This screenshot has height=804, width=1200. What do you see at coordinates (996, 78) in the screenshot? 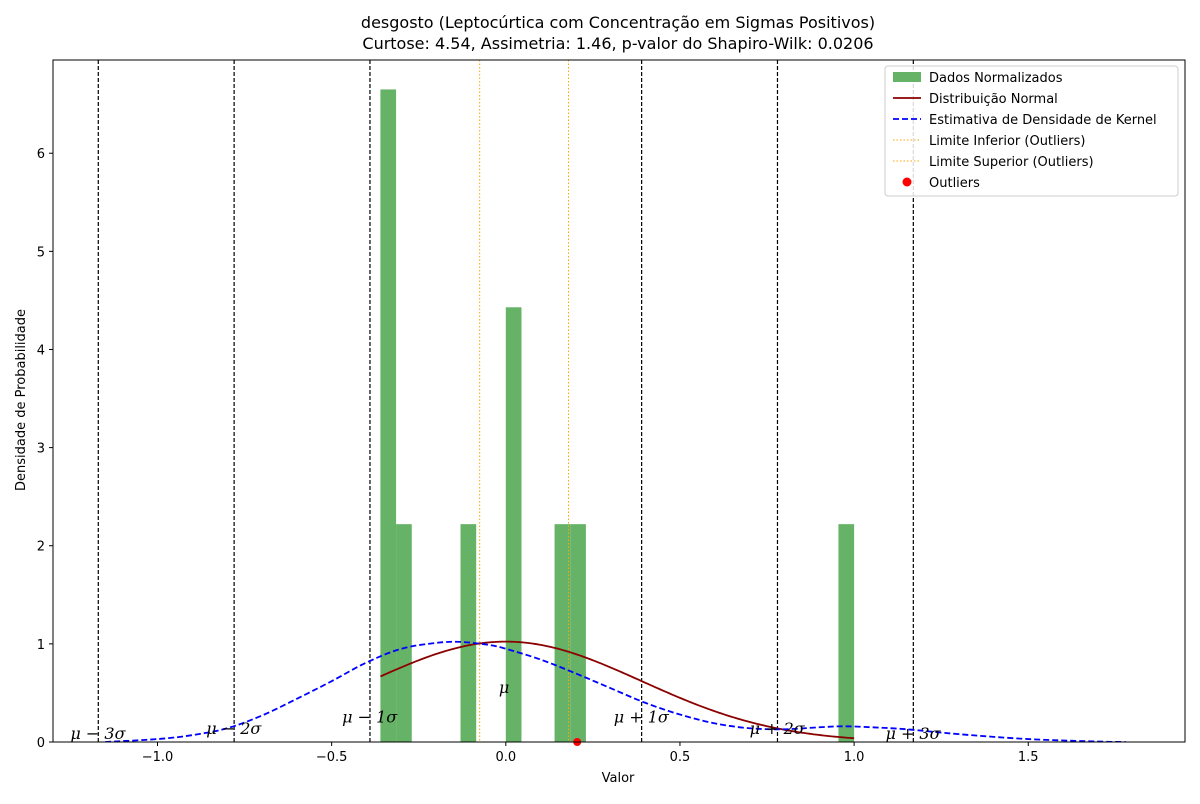
I see `legend-label: Dados Normalizados` at bounding box center [996, 78].